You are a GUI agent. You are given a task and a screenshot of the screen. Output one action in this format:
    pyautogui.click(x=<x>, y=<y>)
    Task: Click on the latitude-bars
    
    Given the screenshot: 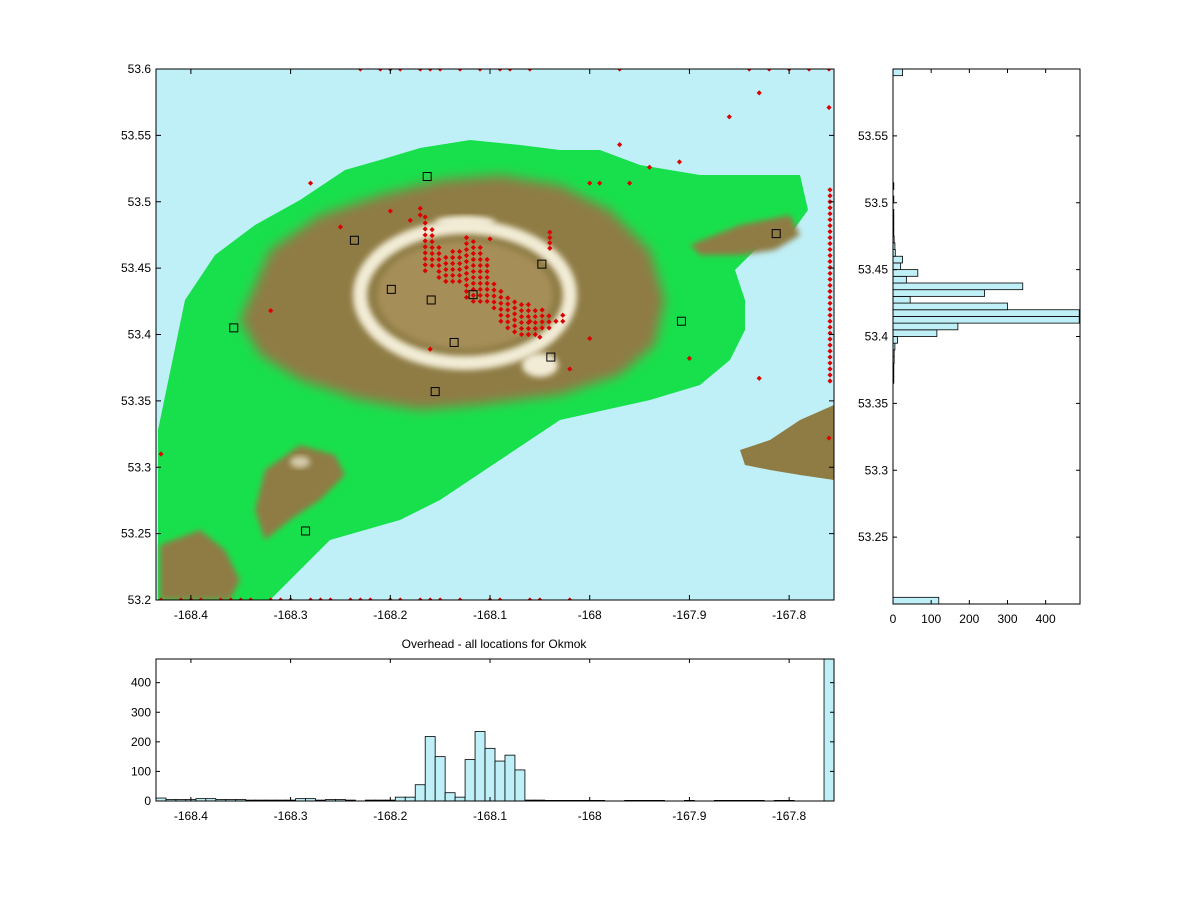 What is the action you would take?
    pyautogui.click(x=986, y=336)
    